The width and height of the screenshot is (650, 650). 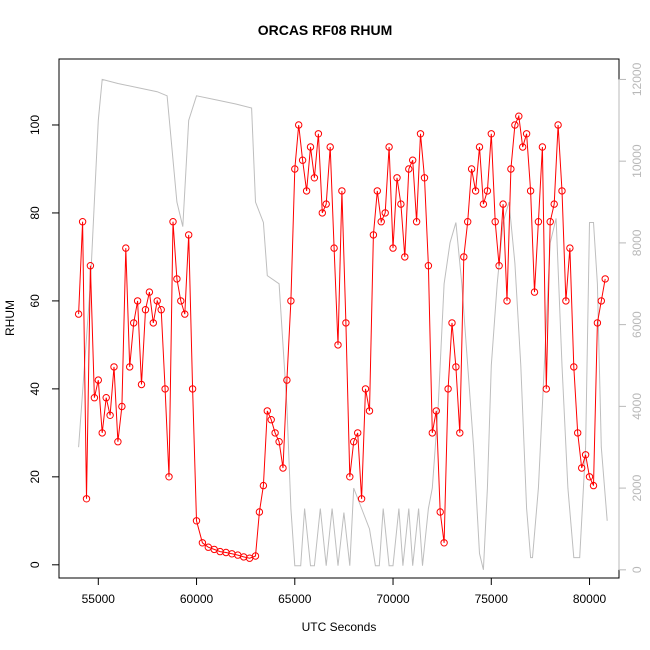 What do you see at coordinates (344, 591) in the screenshot?
I see `x-axis: 55000 60000 65000 70000 75000 80000` at bounding box center [344, 591].